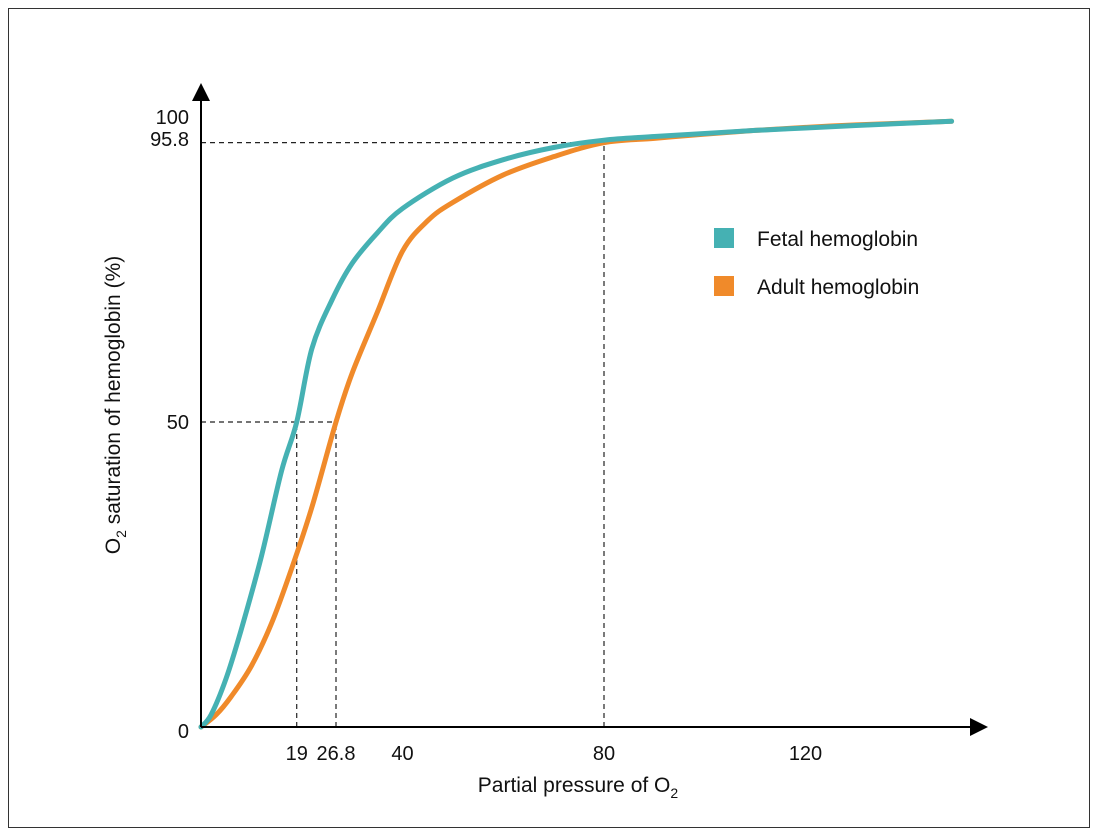 The width and height of the screenshot is (1100, 838). Describe the element at coordinates (121, 534) in the screenshot. I see `y-axis-label-subscript: 2` at that location.